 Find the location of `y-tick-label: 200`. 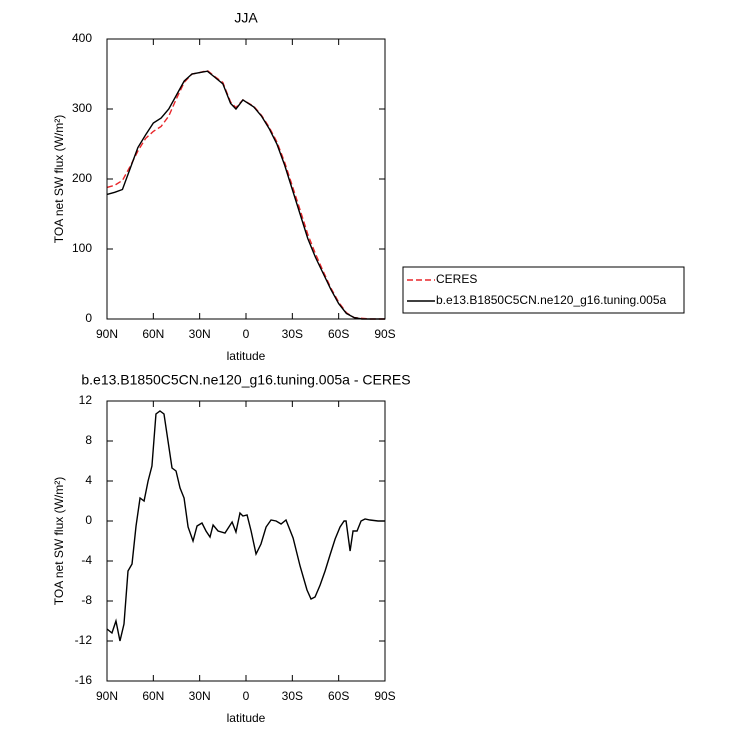

y-tick-label: 200 is located at coordinates (82, 178).